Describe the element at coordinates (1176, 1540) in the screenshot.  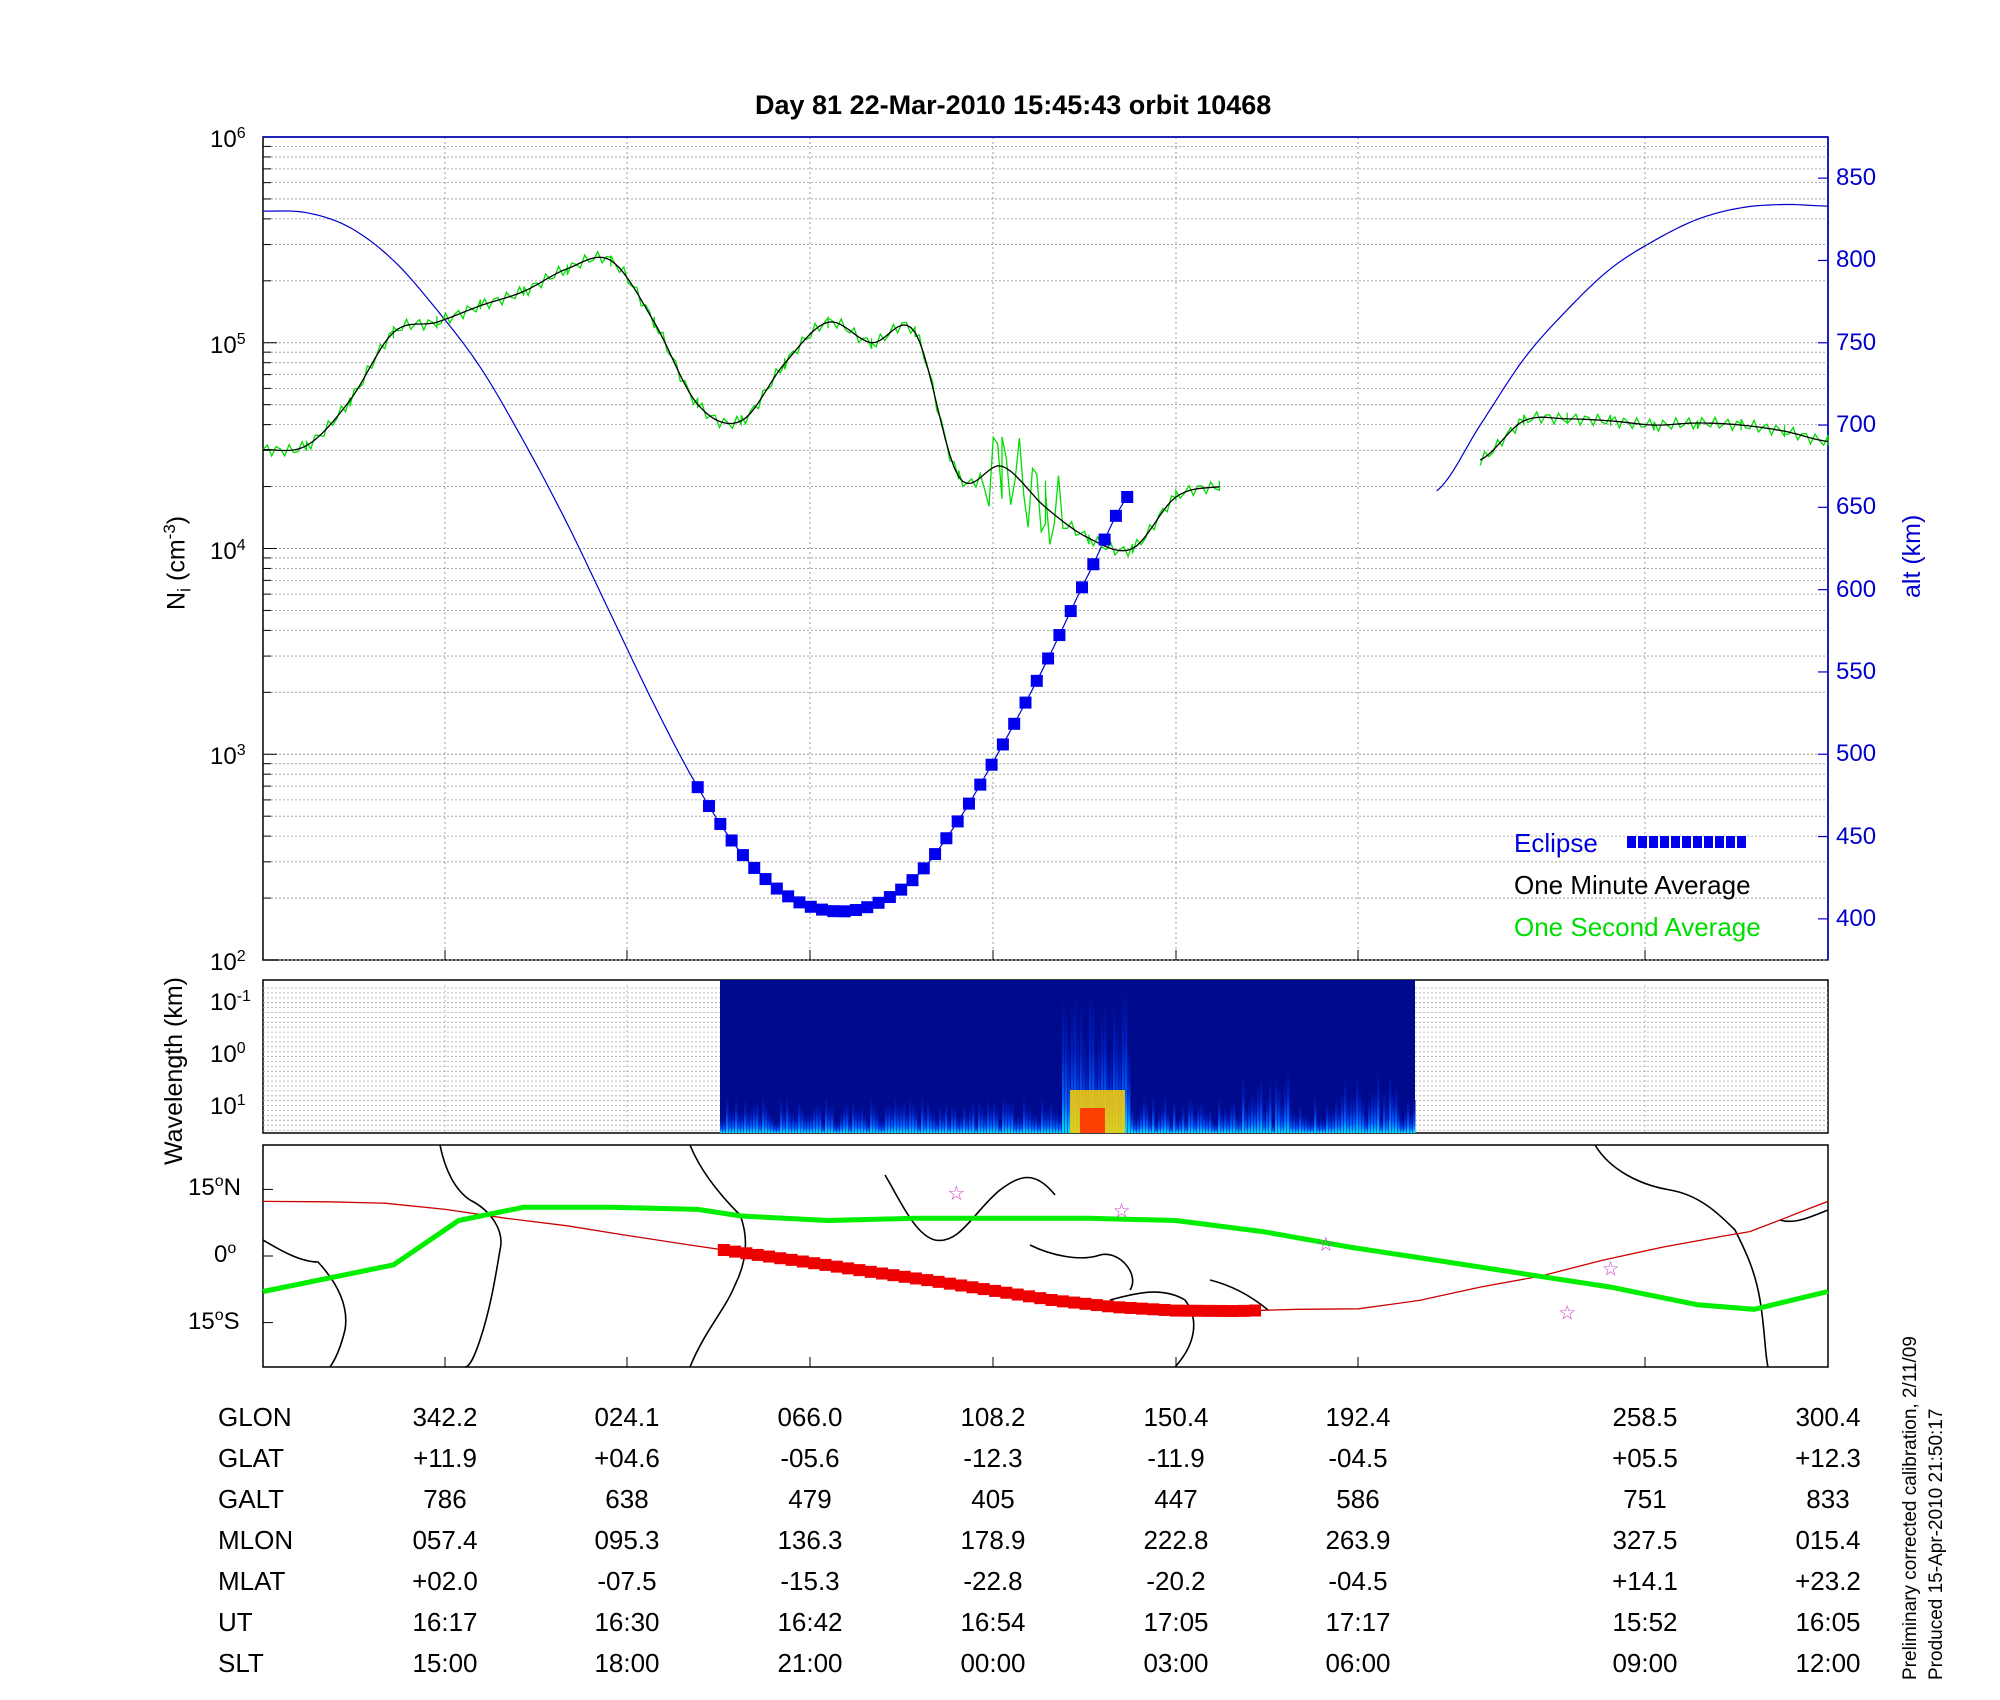
I see `table-cell: 222.8` at that location.